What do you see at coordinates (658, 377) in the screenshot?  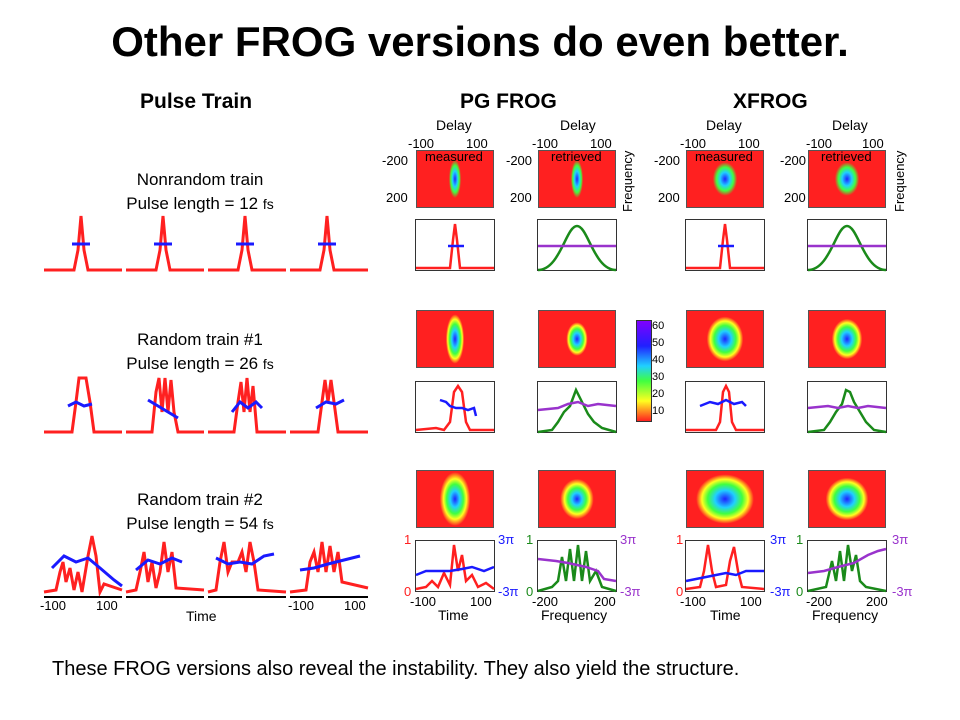 I see `colorbar-tick: 30` at bounding box center [658, 377].